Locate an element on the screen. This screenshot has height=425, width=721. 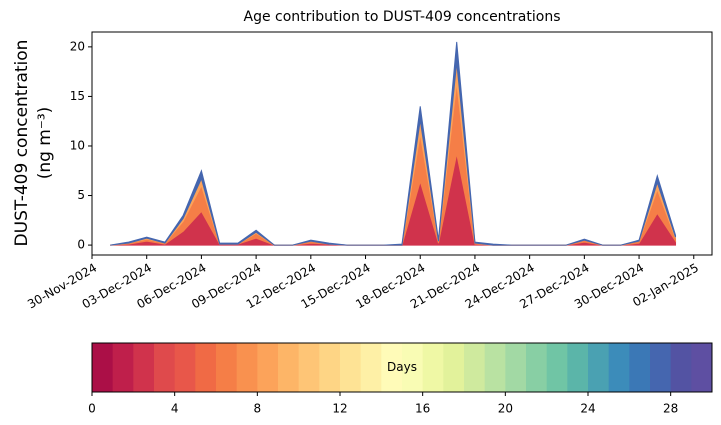
colorbar-frame is located at coordinates (402, 367).